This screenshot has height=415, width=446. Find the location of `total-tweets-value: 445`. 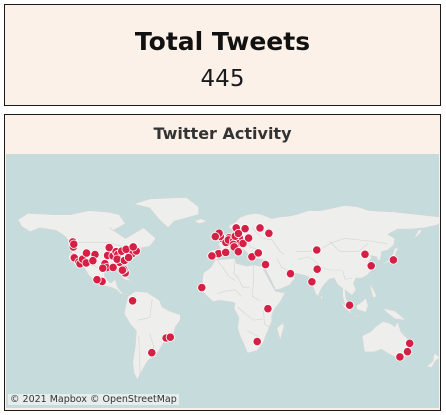

total-tweets-value: 445 is located at coordinates (222, 79).